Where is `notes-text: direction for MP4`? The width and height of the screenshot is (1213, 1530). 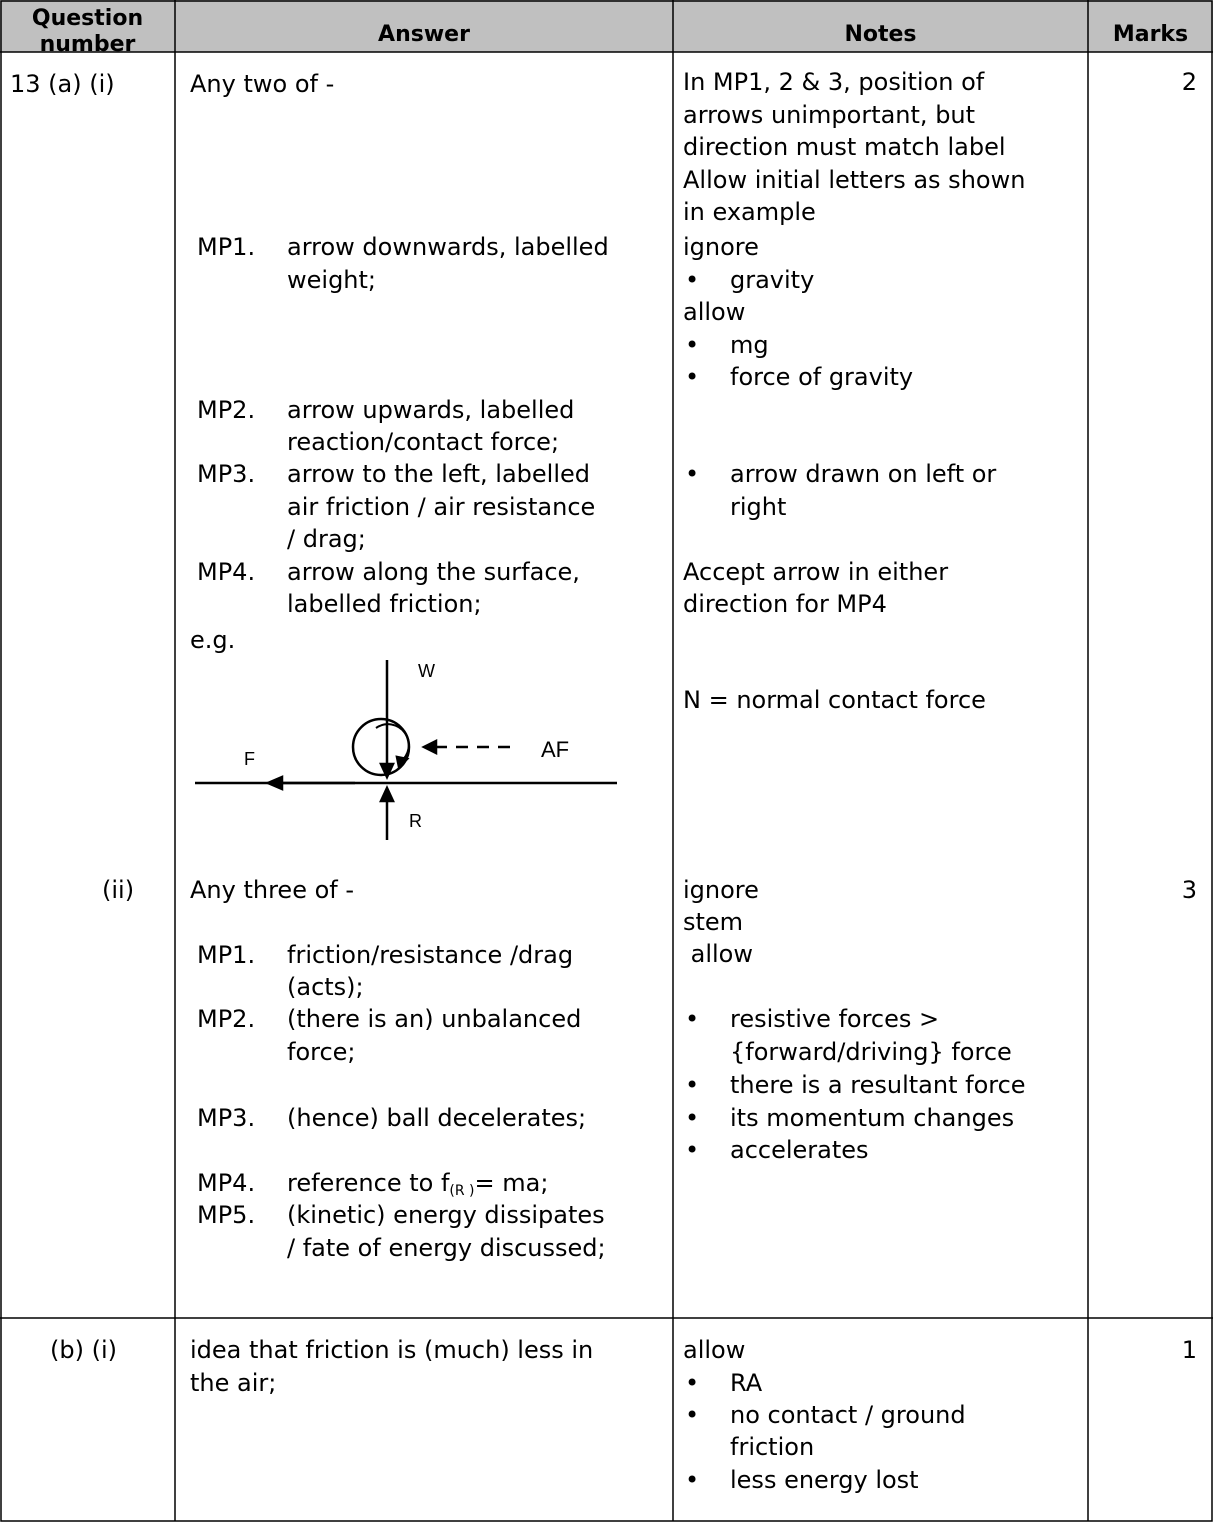
notes-text: direction for MP4 is located at coordinates (785, 604).